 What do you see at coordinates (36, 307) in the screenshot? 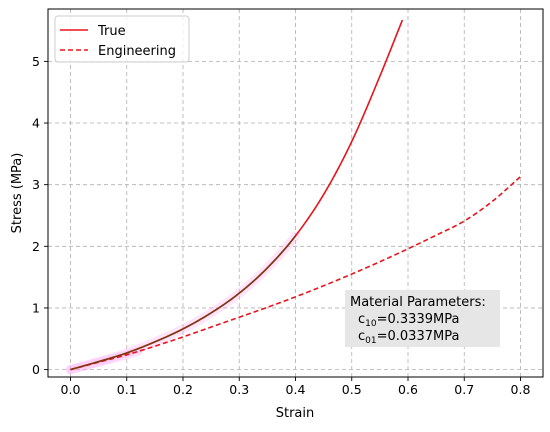
I see `y-tick-label: 1` at bounding box center [36, 307].